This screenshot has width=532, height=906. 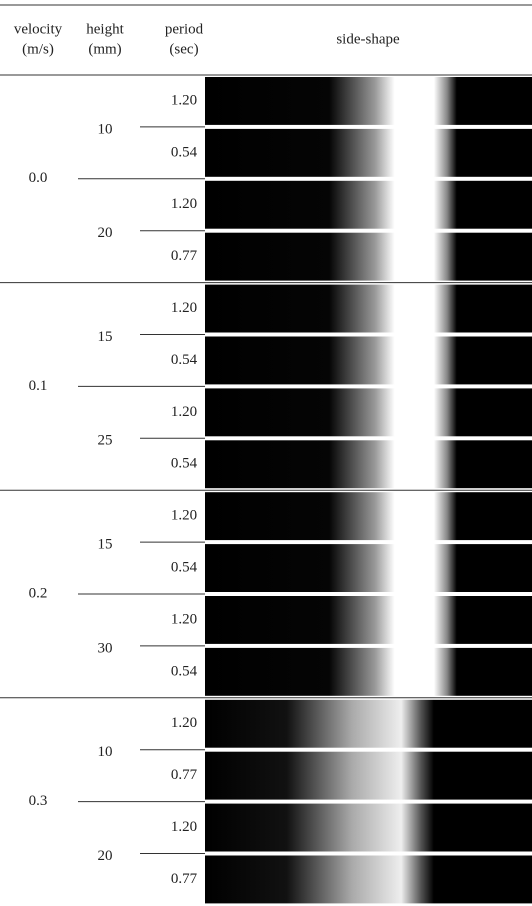 What do you see at coordinates (104, 49) in the screenshot?
I see `header-height-unit: (mm)` at bounding box center [104, 49].